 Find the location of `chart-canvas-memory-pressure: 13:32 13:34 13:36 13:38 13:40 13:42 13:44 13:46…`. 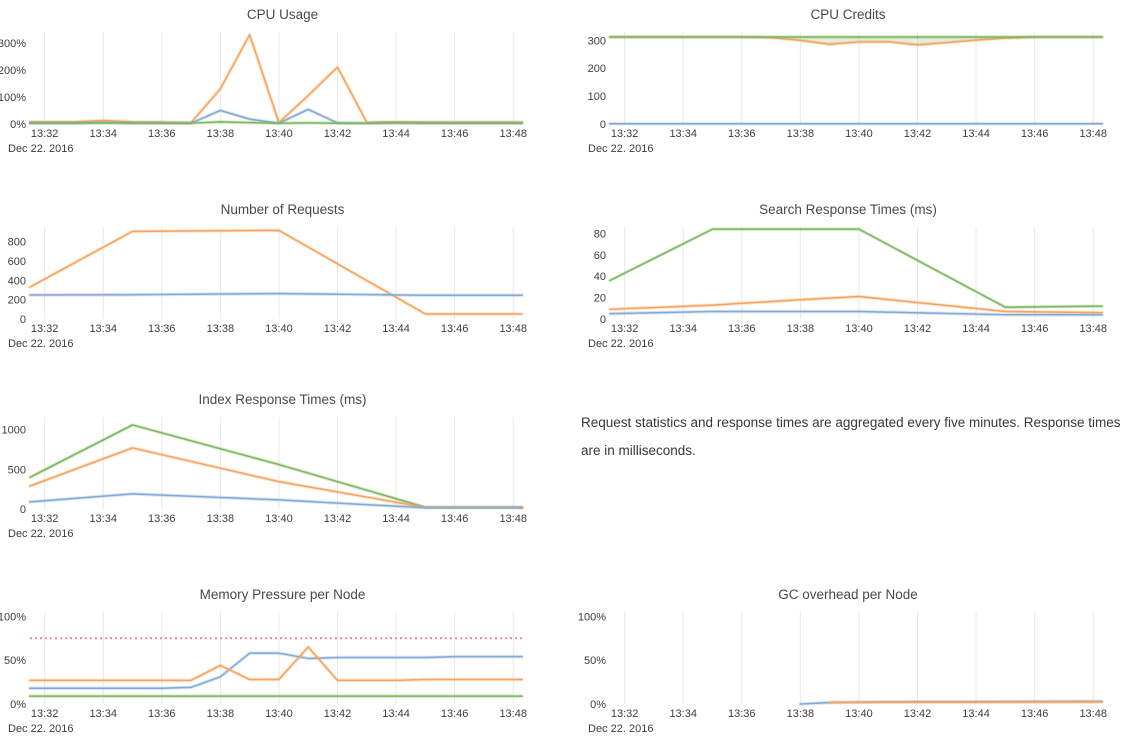

chart-canvas-memory-pressure: 13:32 13:34 13:36 13:38 13:40 13:42 13:44 13:46… is located at coordinates (282, 672).